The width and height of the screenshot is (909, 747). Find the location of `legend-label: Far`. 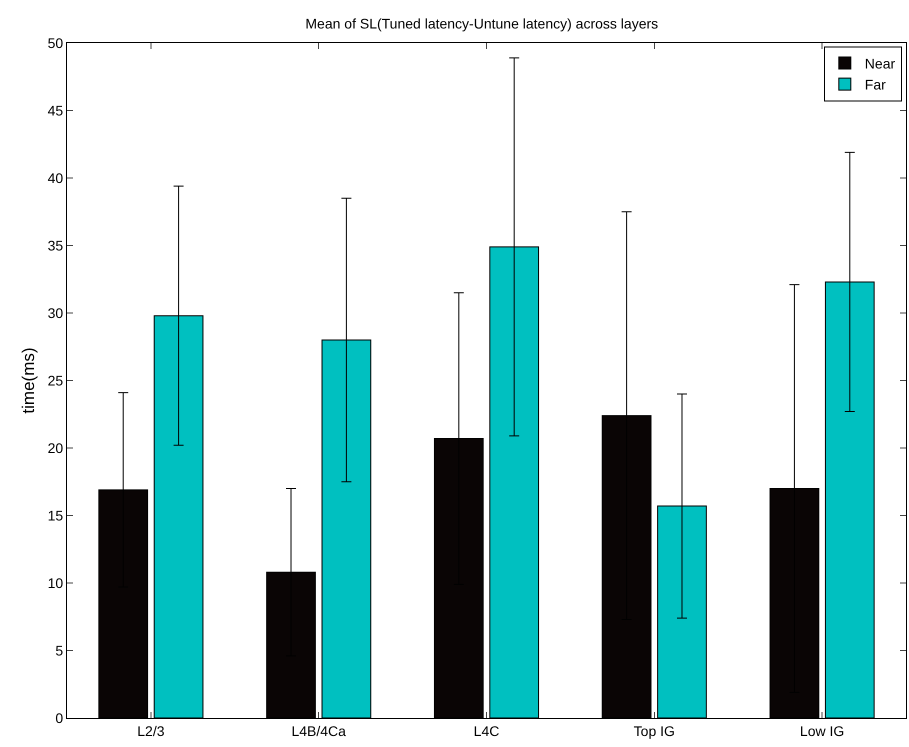

legend-label: Far is located at coordinates (875, 84).